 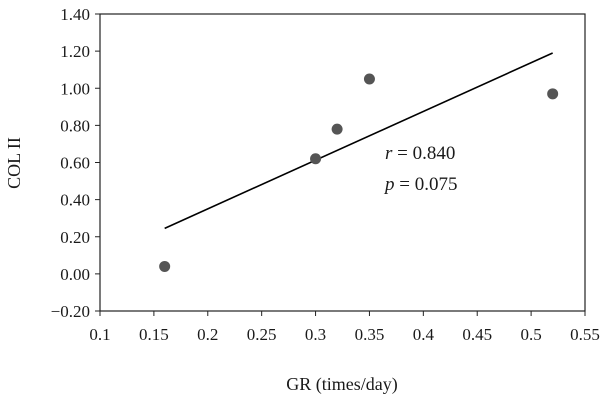 I want to click on x-tick-label: 0.3, so click(x=315, y=334).